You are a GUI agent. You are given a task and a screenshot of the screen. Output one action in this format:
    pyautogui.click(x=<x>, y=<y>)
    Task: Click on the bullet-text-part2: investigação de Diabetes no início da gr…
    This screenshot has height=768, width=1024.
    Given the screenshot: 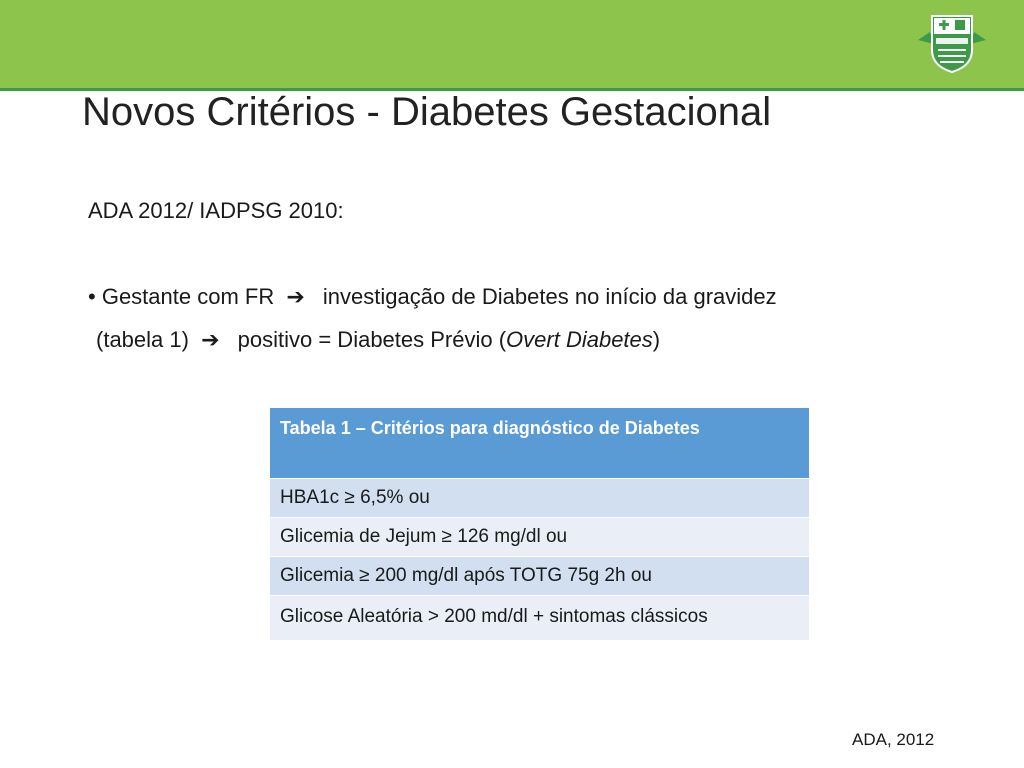 What is the action you would take?
    pyautogui.click(x=549, y=296)
    